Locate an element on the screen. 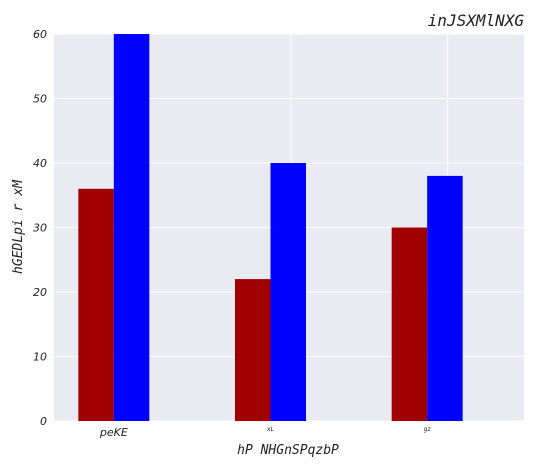  y-tick-label: 20 is located at coordinates (40, 292).